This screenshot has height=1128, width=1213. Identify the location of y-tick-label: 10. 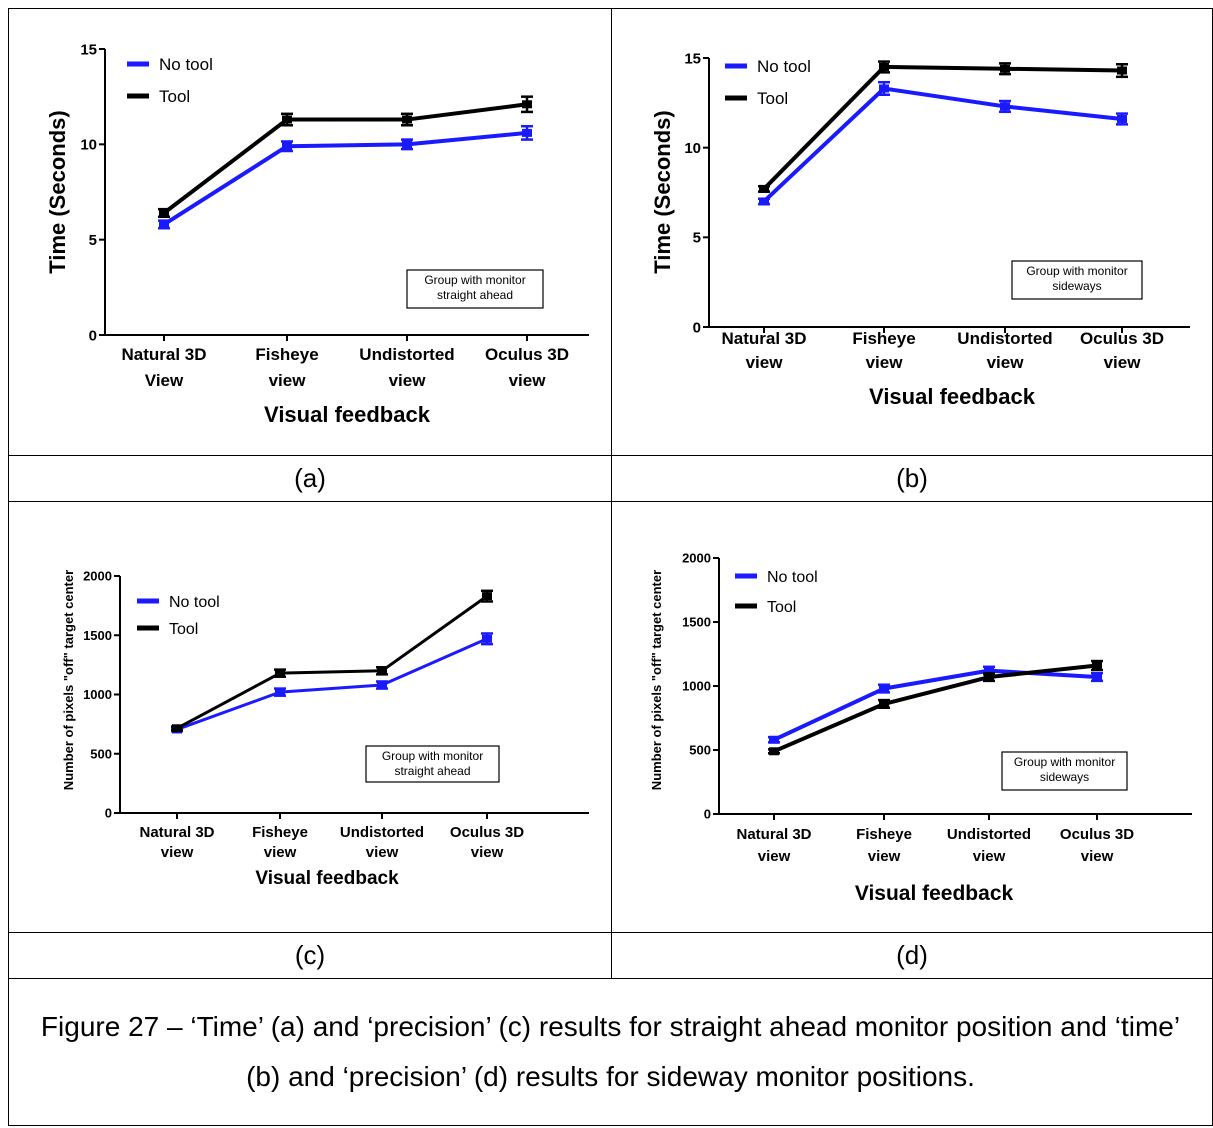
(88, 145).